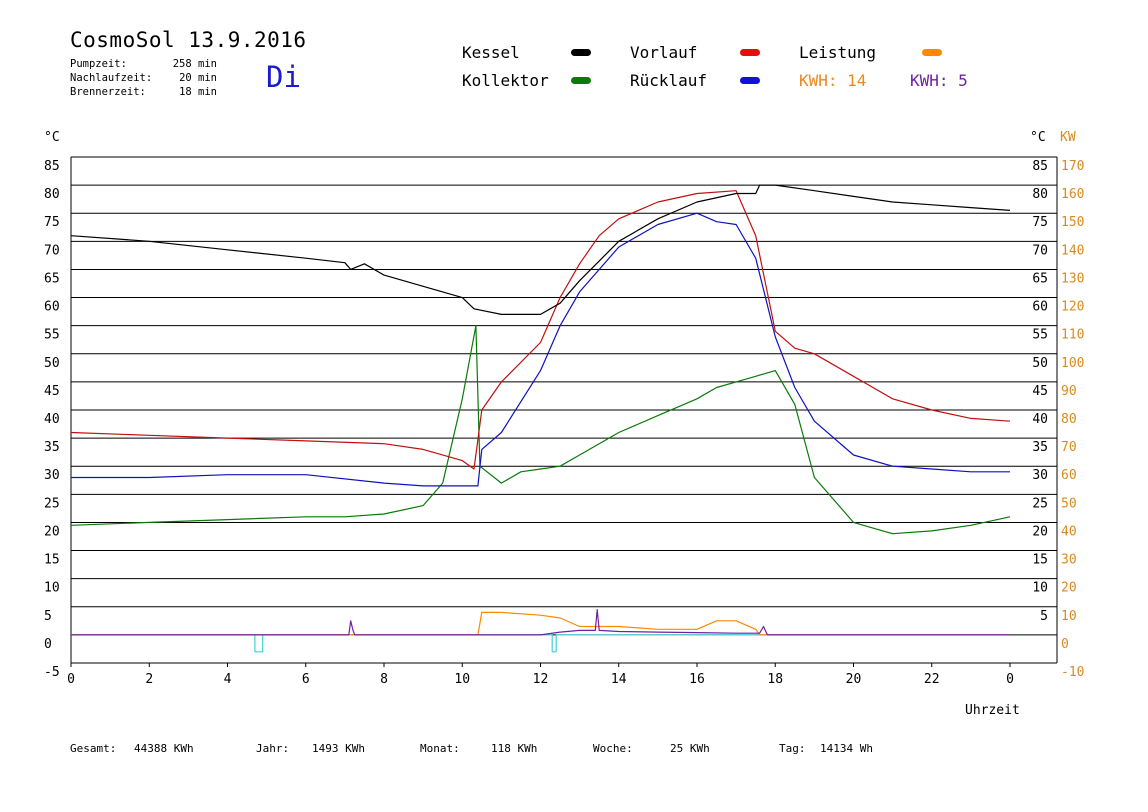  I want to click on legend-ruecklauf-label: Rücklauf, so click(669, 80).